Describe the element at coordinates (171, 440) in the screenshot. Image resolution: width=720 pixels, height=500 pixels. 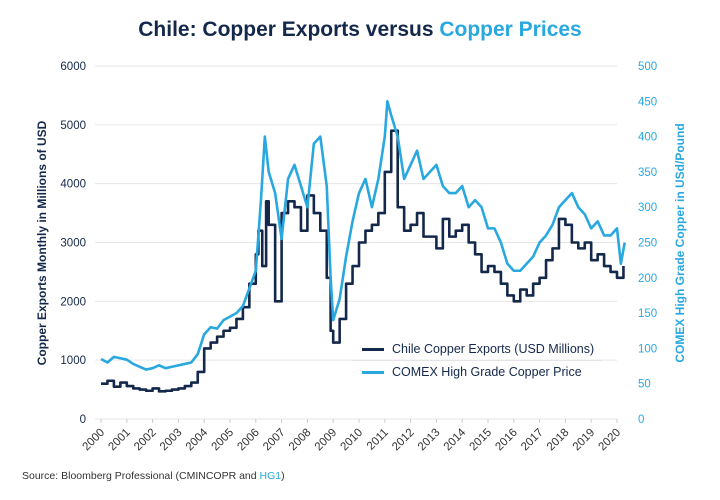
I see `x-tick-label: 2003` at that location.